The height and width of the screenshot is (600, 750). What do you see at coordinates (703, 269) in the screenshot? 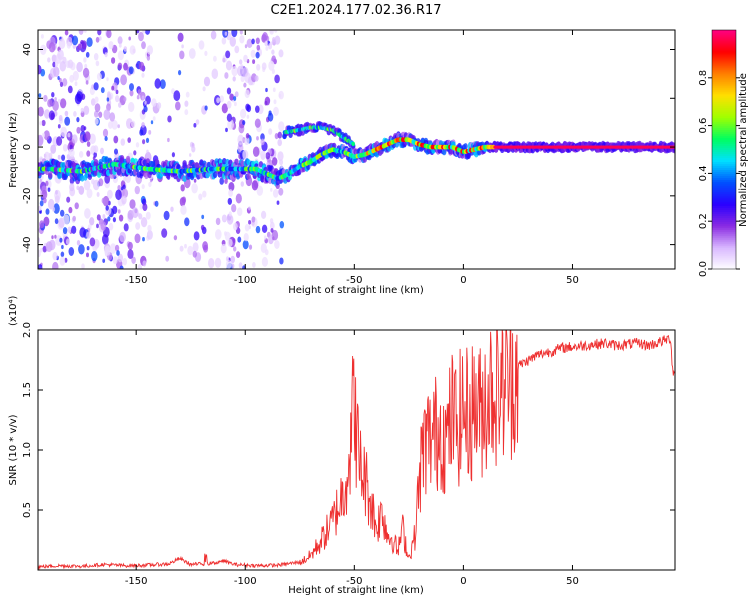
I see `colorbar-tick-label: 0.0` at bounding box center [703, 269].